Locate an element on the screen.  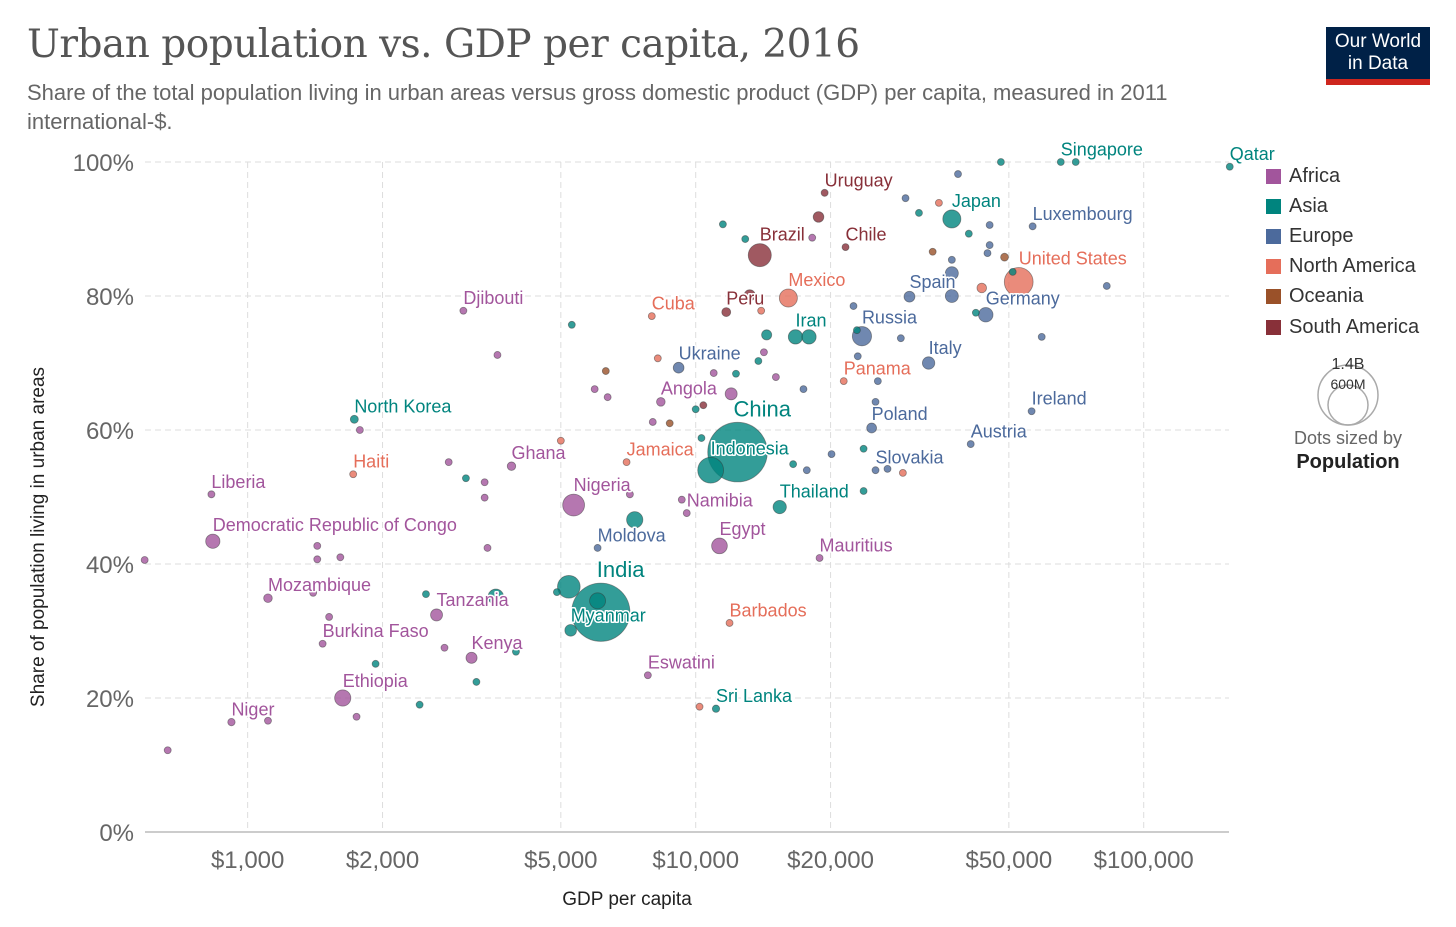
legend-item-africa: Africa is located at coordinates (1342, 176).